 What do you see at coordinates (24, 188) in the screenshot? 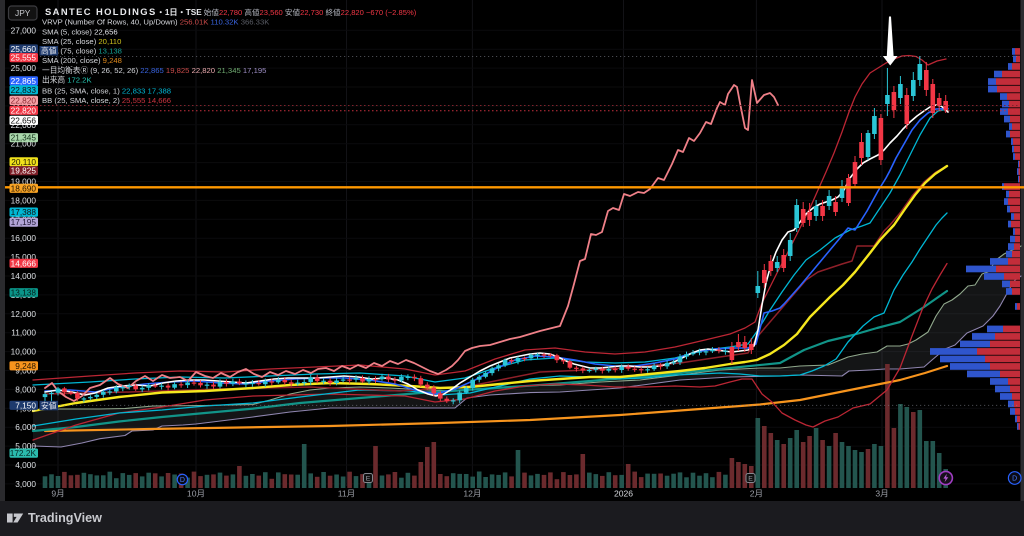
I see `svg-text: 18,690` at bounding box center [24, 188].